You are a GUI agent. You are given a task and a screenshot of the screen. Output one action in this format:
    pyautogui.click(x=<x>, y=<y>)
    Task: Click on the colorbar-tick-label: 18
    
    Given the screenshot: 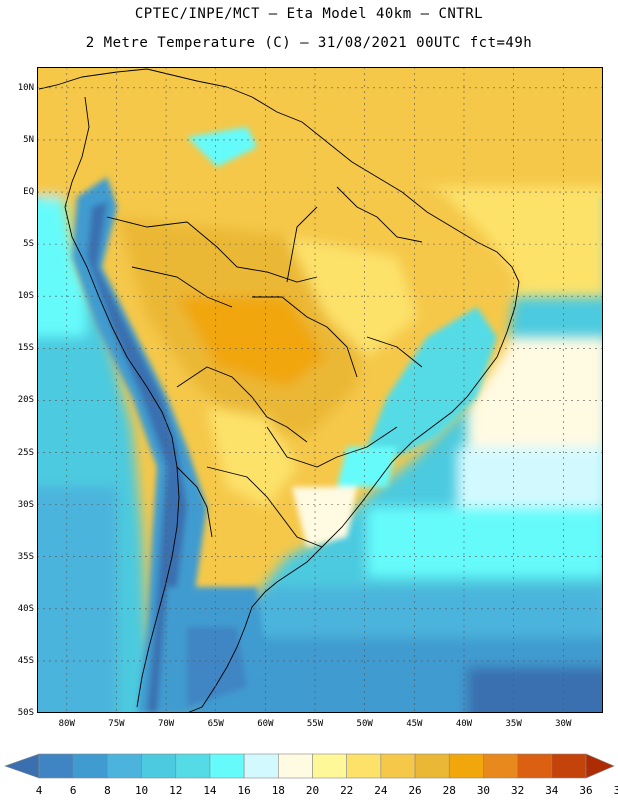 What is the action you would take?
    pyautogui.click(x=278, y=790)
    